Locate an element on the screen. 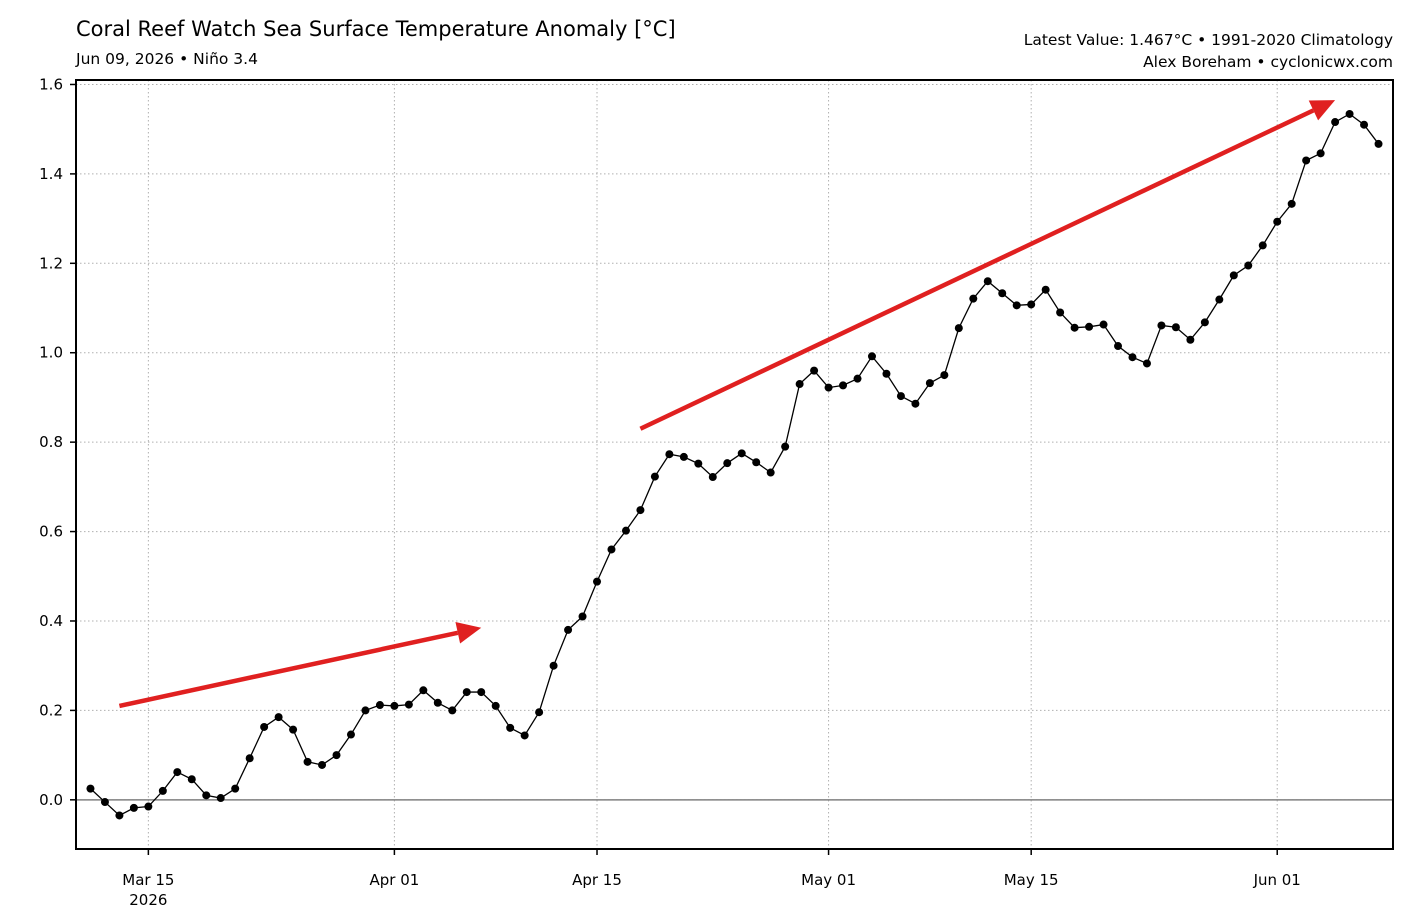 Image resolution: width=1417 pixels, height=916 pixels. y-tick-label: 0.6 is located at coordinates (51, 532).